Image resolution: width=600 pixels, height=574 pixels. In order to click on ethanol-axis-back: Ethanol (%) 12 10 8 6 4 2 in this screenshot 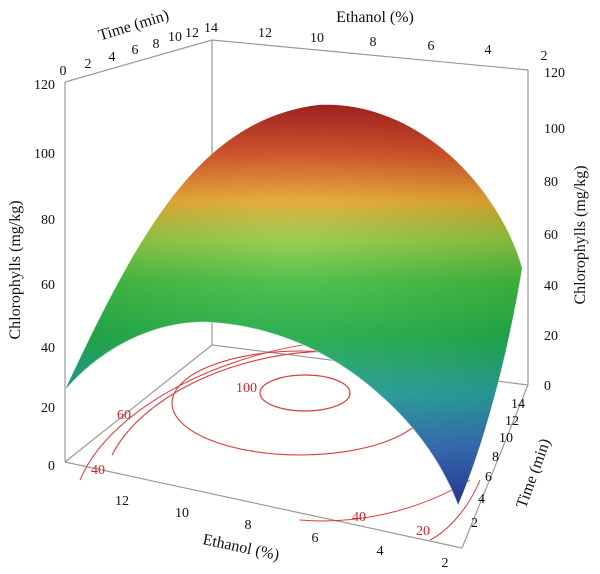, I will do `click(403, 36)`.